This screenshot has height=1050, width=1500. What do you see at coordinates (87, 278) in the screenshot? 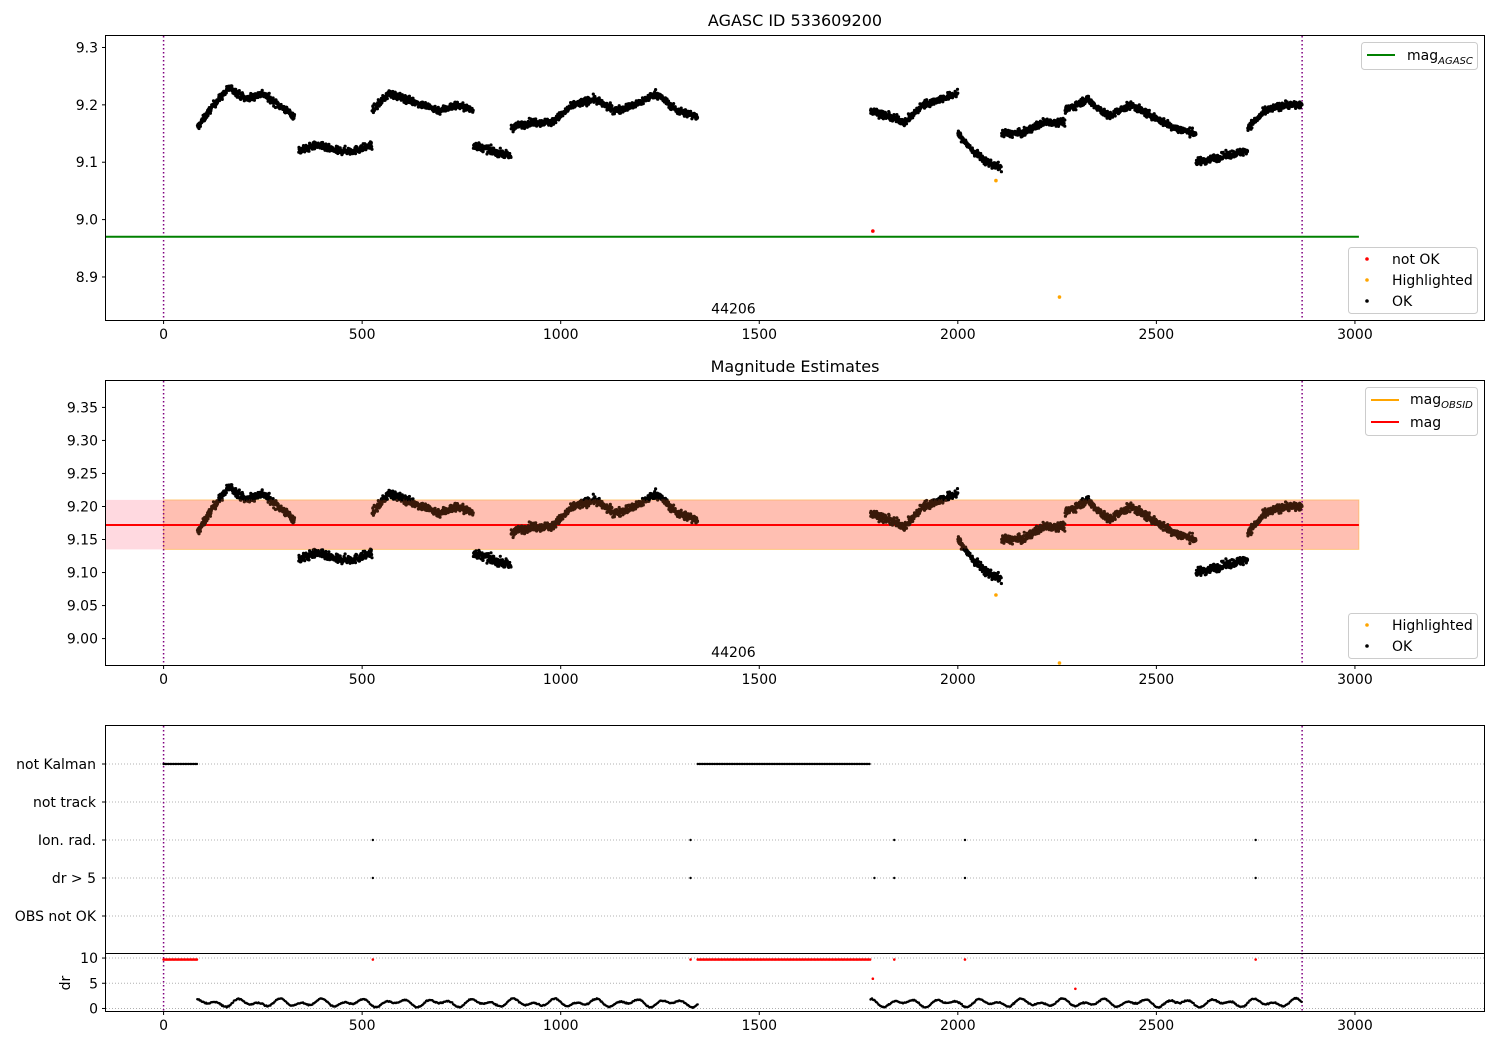
I see `y-tick-label: 8.9` at bounding box center [87, 278].